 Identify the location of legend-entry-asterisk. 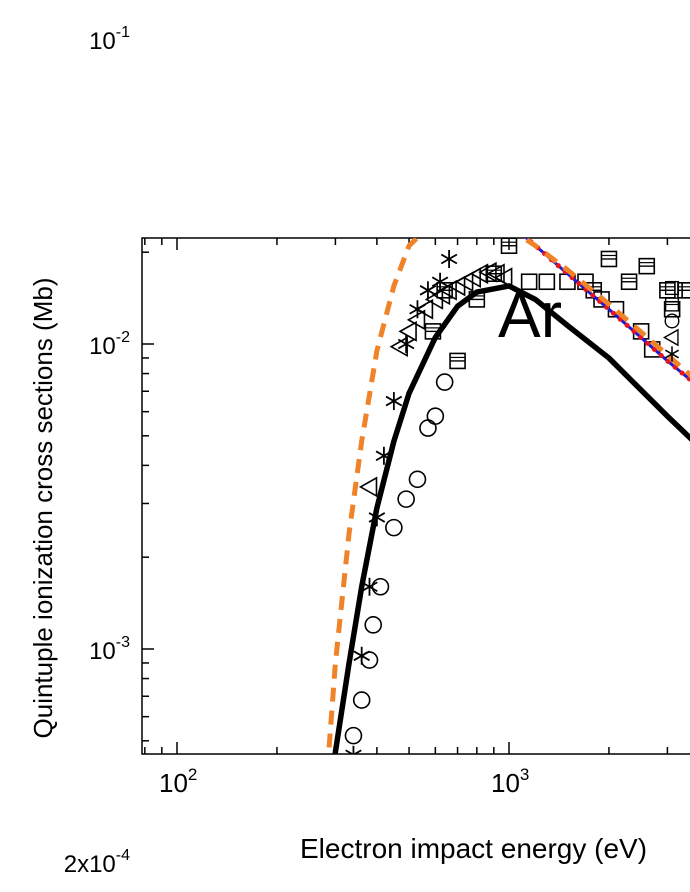
(672, 354).